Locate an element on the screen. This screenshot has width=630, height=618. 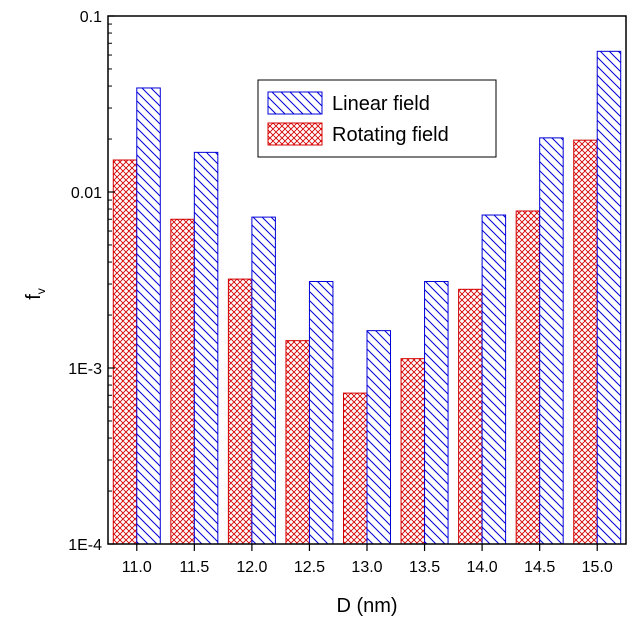
x-tick-label: 12.5 is located at coordinates (309, 567).